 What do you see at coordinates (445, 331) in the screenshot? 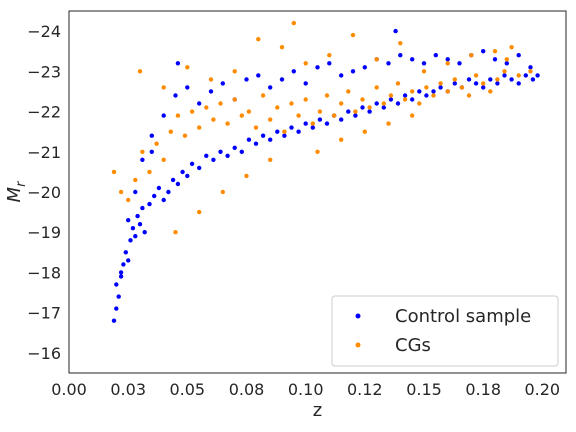
I see `legend-box` at bounding box center [445, 331].